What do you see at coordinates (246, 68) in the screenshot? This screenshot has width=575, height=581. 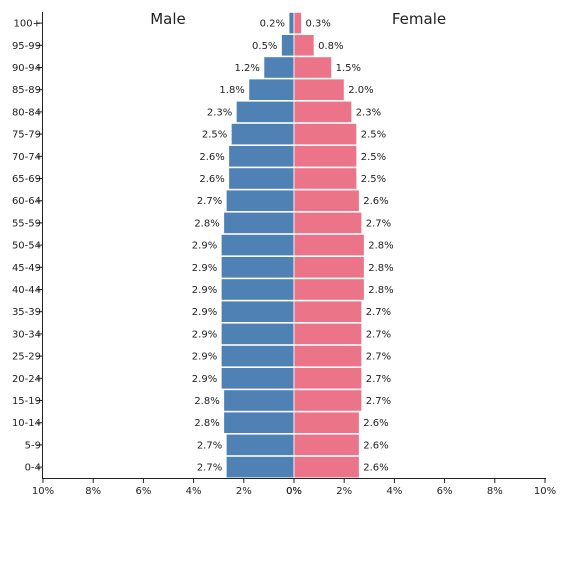 I see `male-value-label-90-94: 1.2%` at bounding box center [246, 68].